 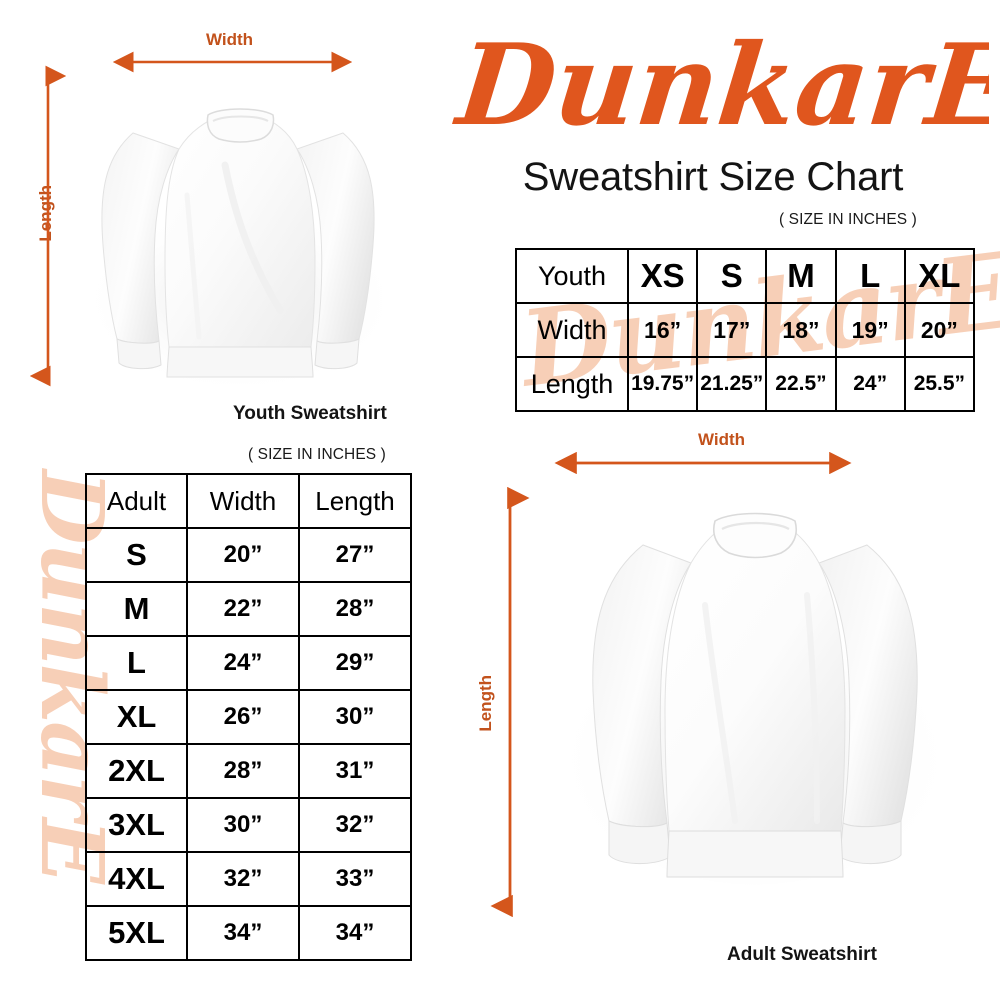 I want to click on youth-width-arrow, so click(x=232, y=62).